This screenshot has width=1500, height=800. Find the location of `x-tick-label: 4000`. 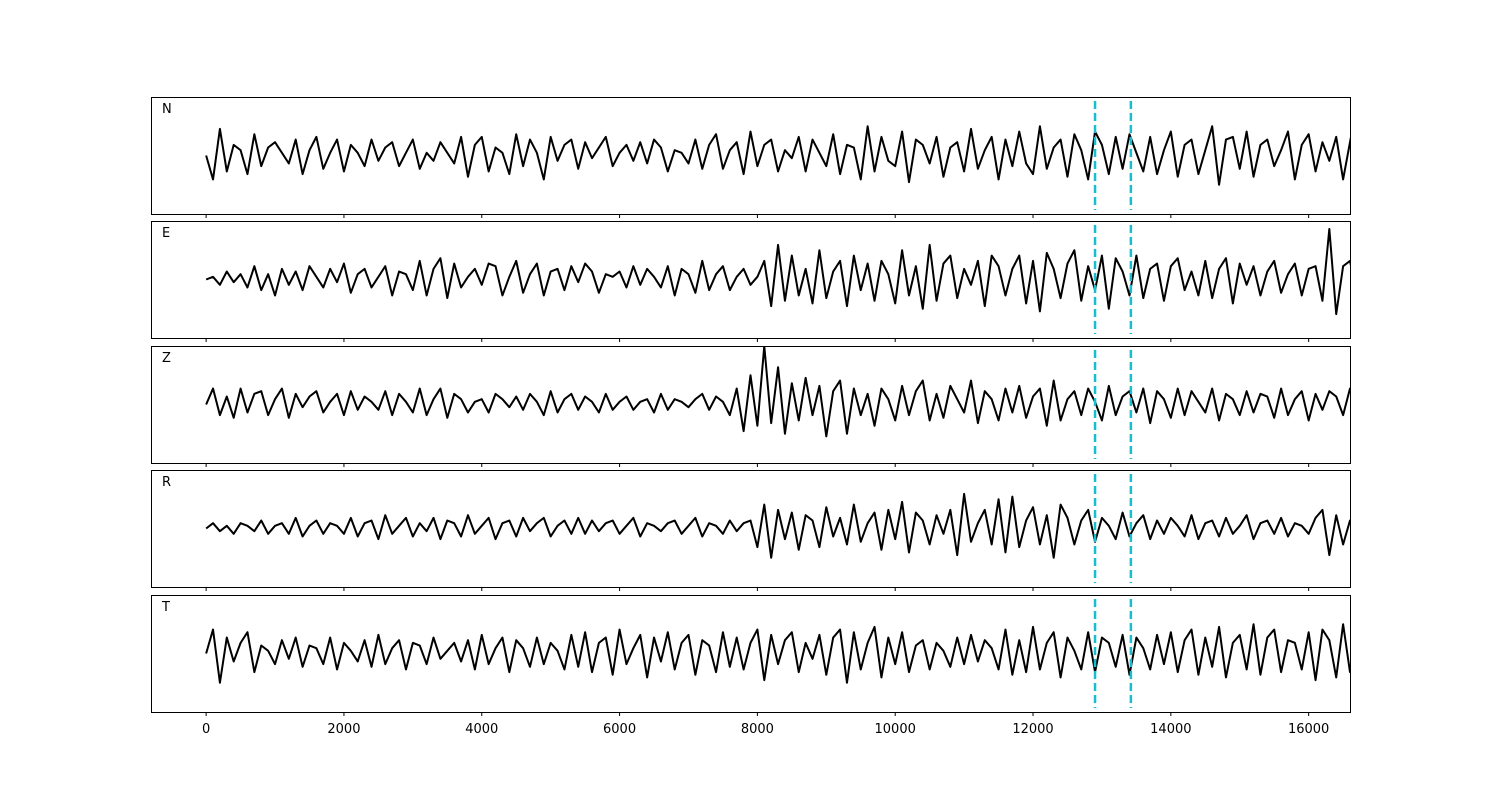

x-tick-label: 4000 is located at coordinates (481, 729).